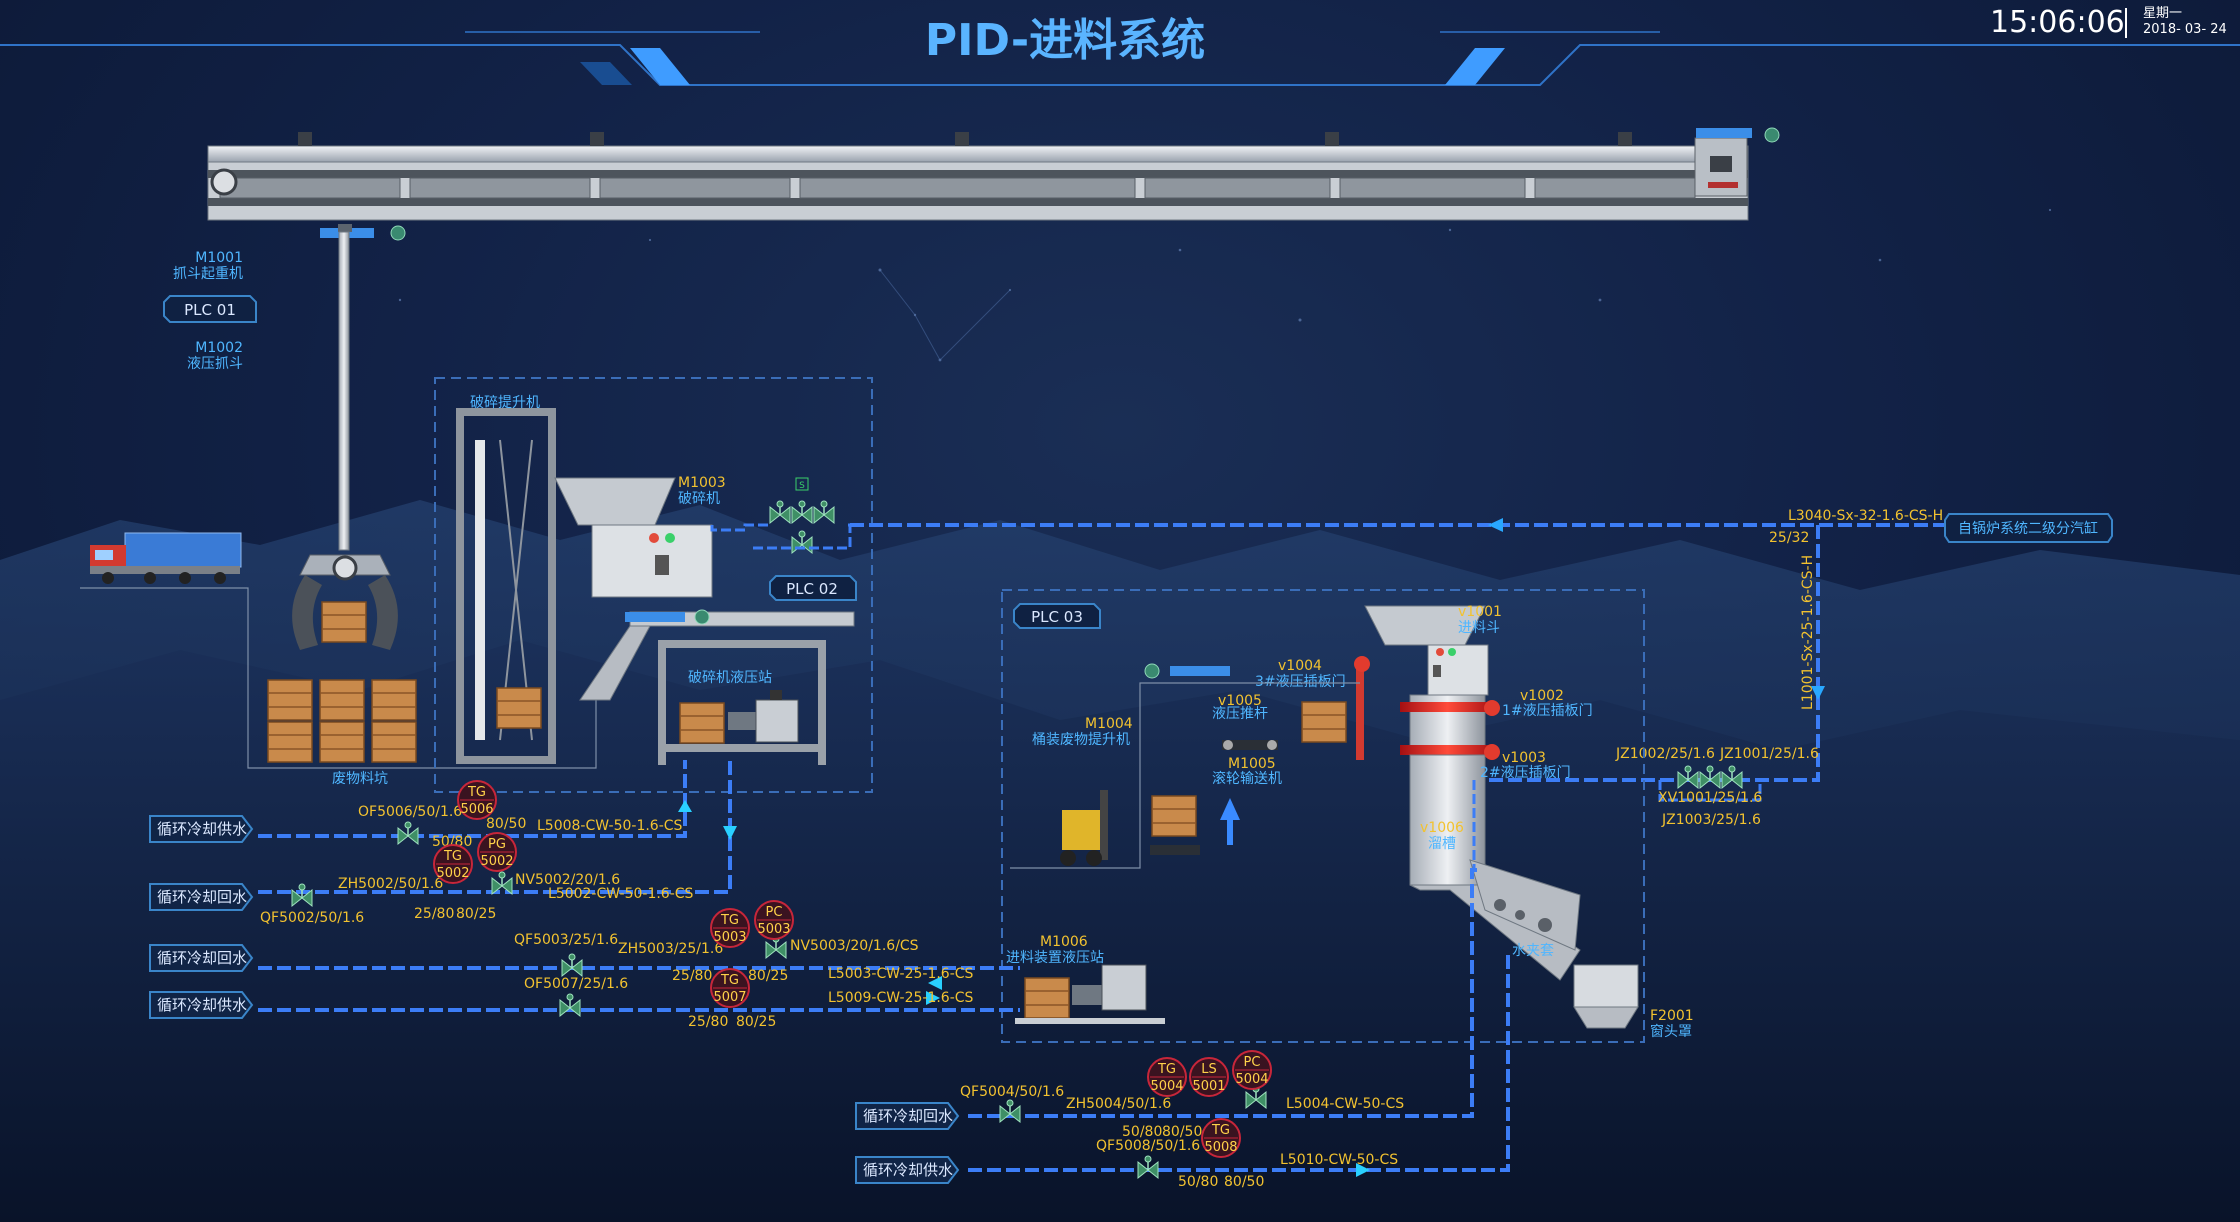  I want to click on zh5003-label: ZH5003/25/1.6, so click(670, 949).